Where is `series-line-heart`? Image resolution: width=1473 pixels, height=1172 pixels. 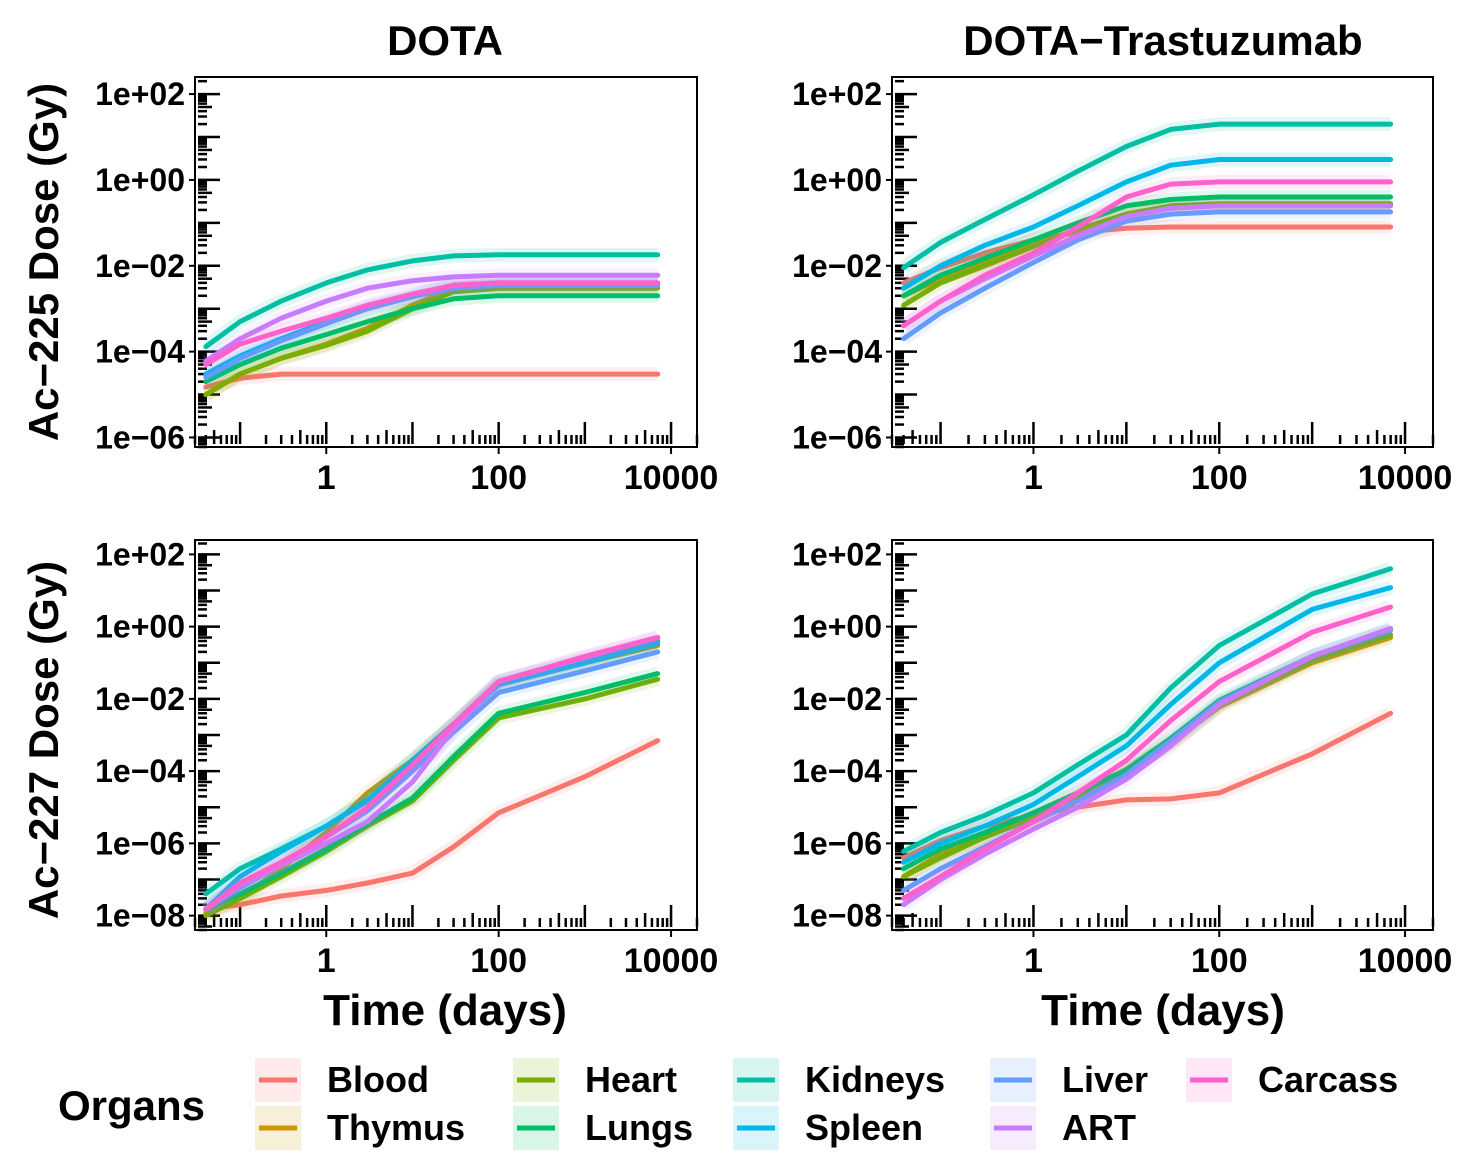
series-line-heart is located at coordinates (432, 341).